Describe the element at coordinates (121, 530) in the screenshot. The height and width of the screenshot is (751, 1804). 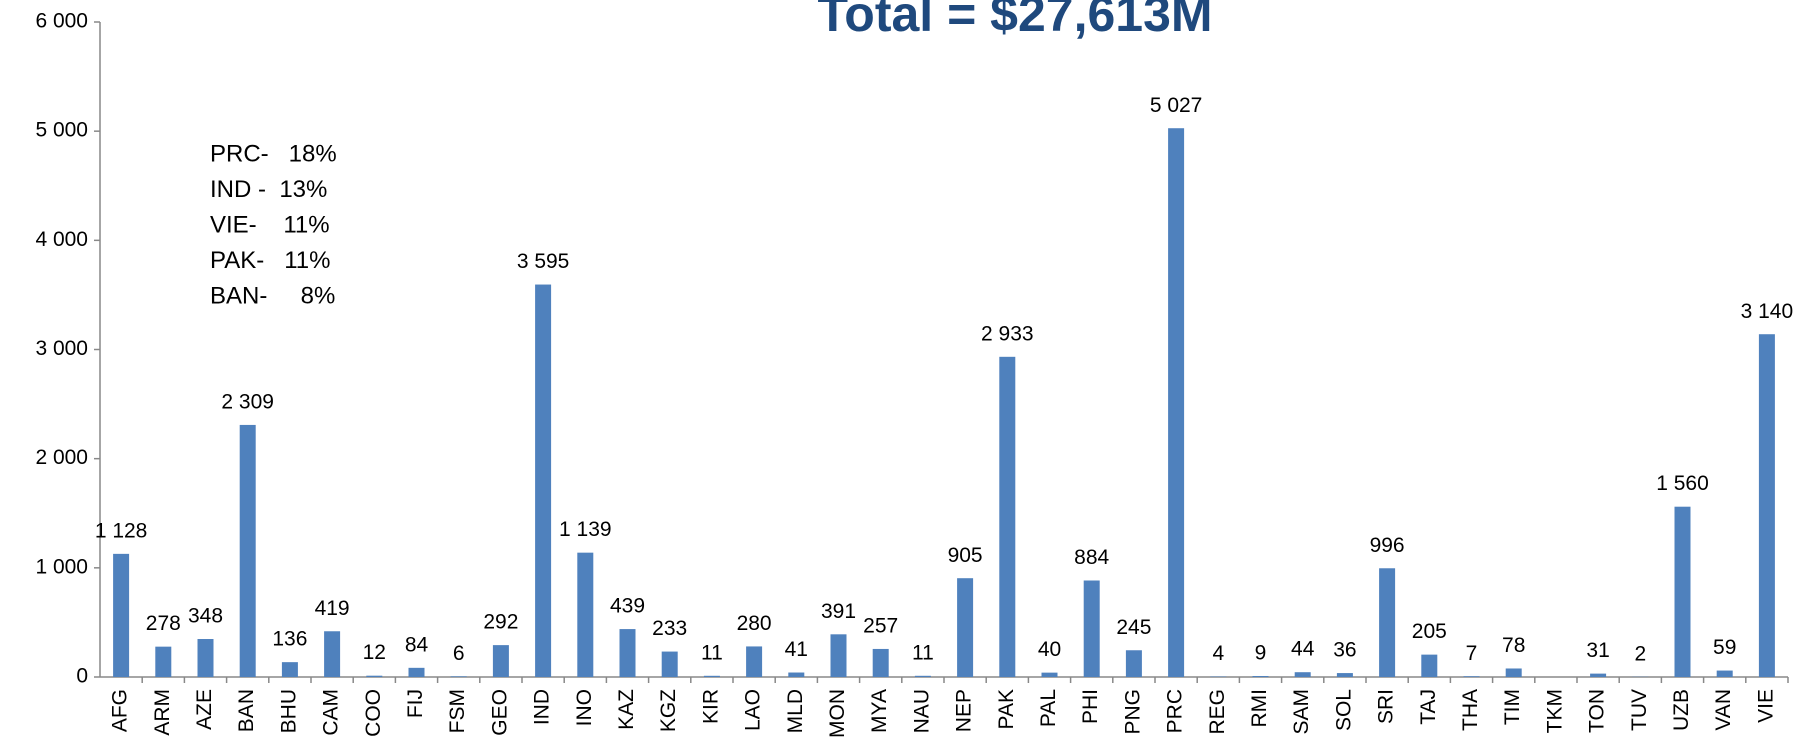
I see `data-label: 1 128` at that location.